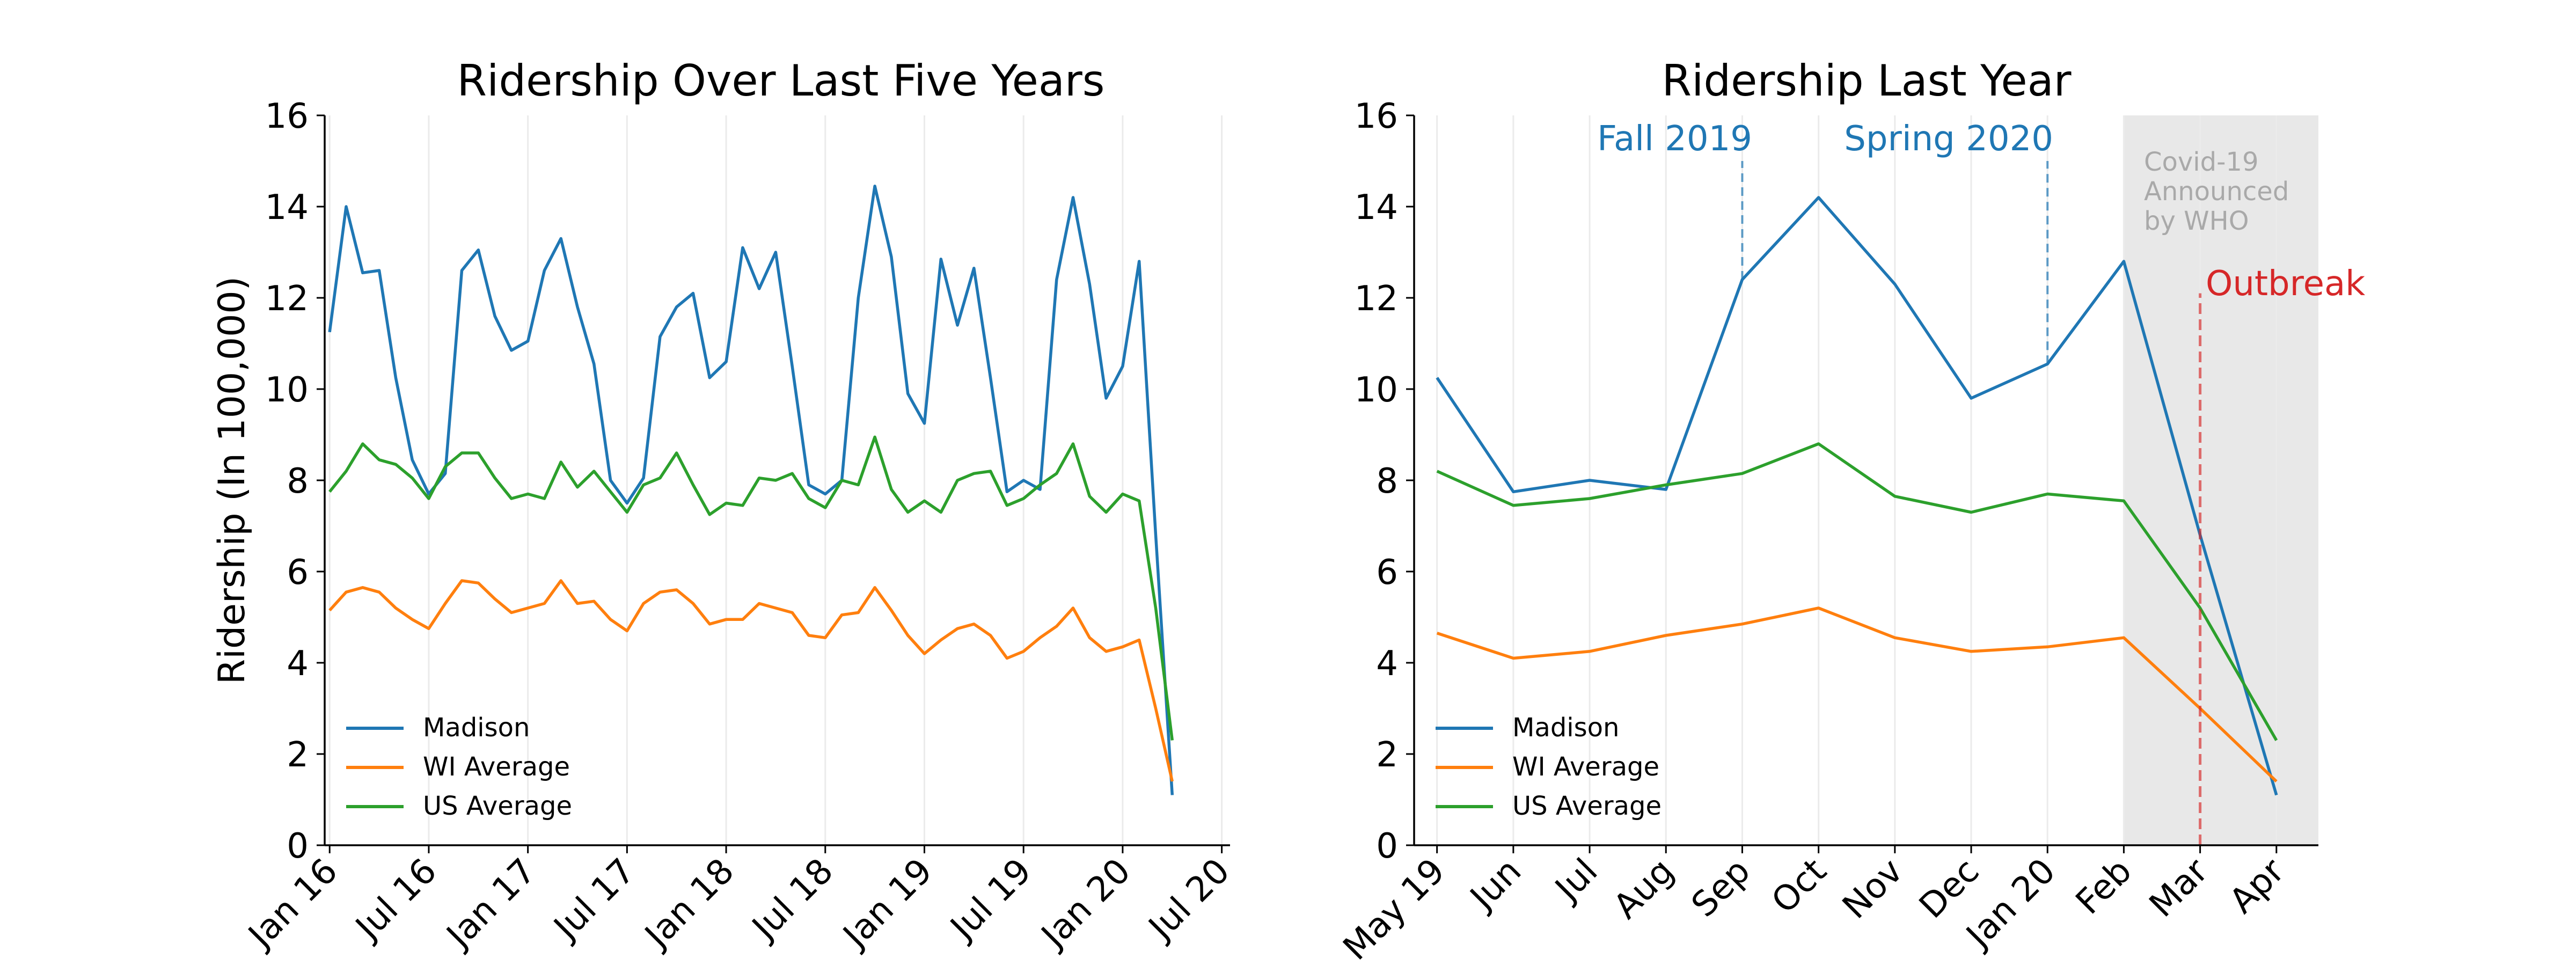  Describe the element at coordinates (2196, 221) in the screenshot. I see `annotation-covid-line-3: by WHO` at that location.